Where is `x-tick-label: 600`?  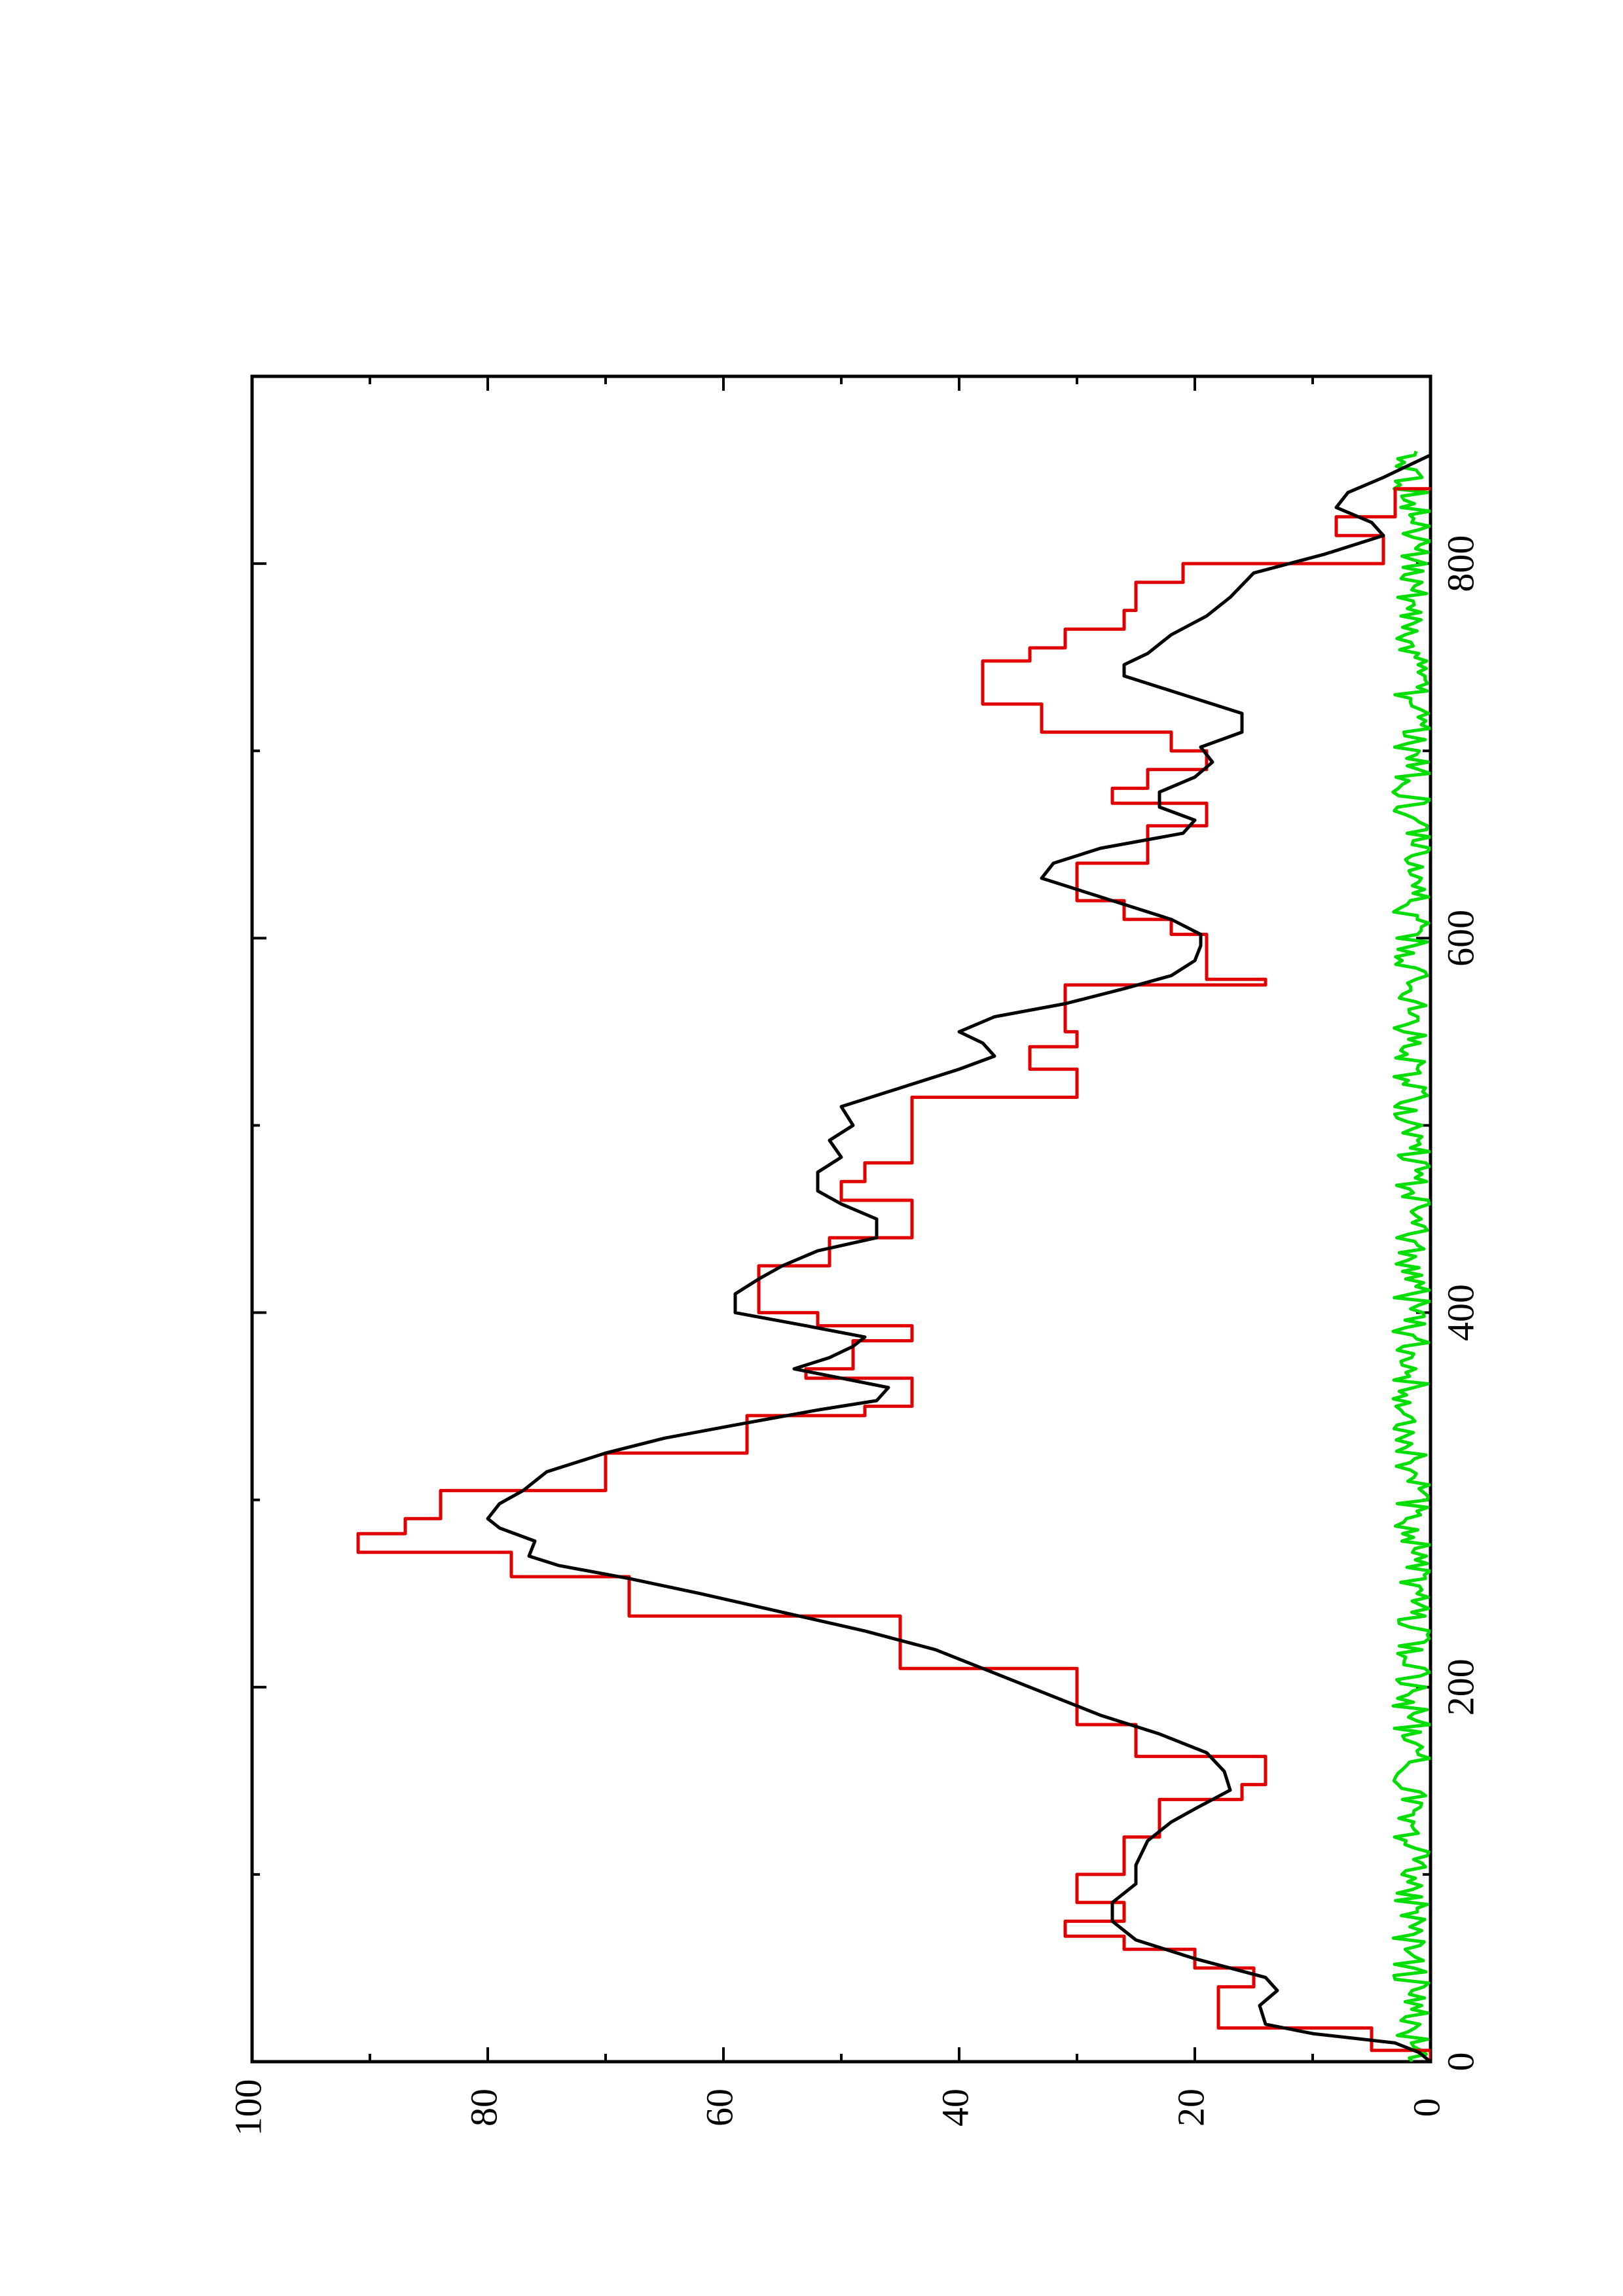 x-tick-label: 600 is located at coordinates (1460, 938).